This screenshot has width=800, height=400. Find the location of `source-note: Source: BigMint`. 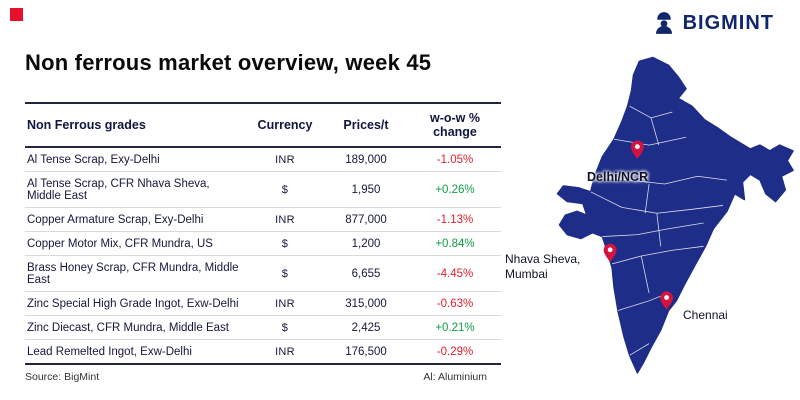

source-note: Source: BigMint is located at coordinates (62, 377).